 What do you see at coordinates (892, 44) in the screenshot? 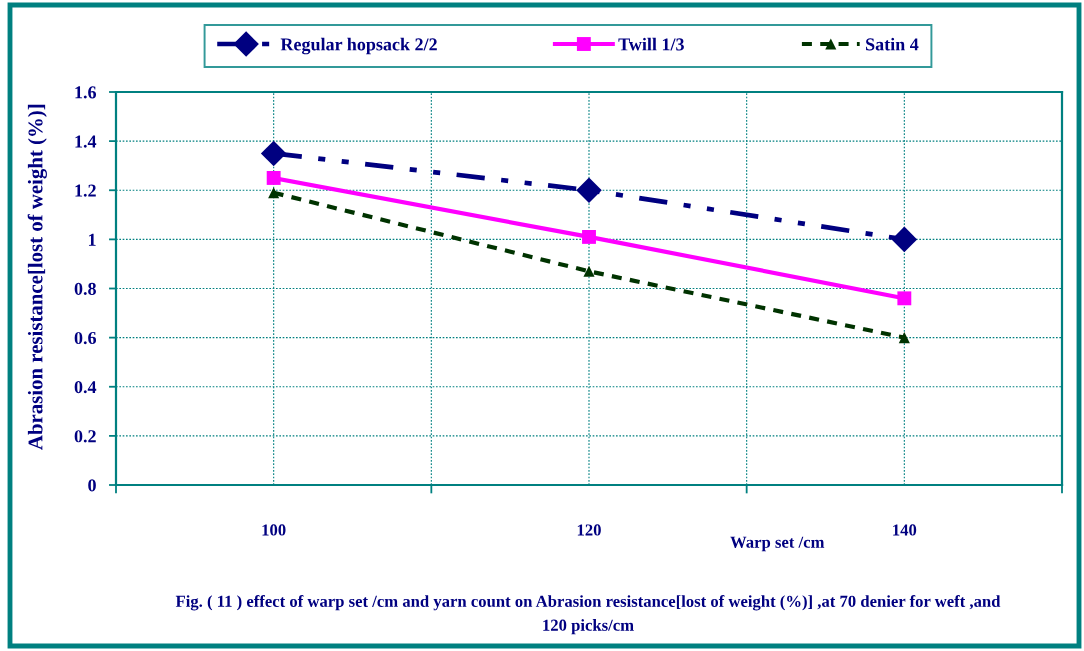
I see `legend-label: Satin 4` at bounding box center [892, 44].